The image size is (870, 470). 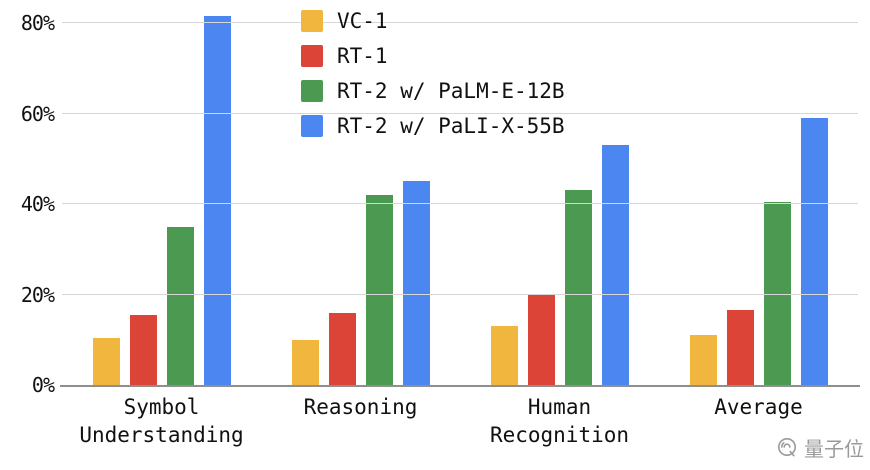 I want to click on y-tick-label: 60%, so click(x=37, y=113).